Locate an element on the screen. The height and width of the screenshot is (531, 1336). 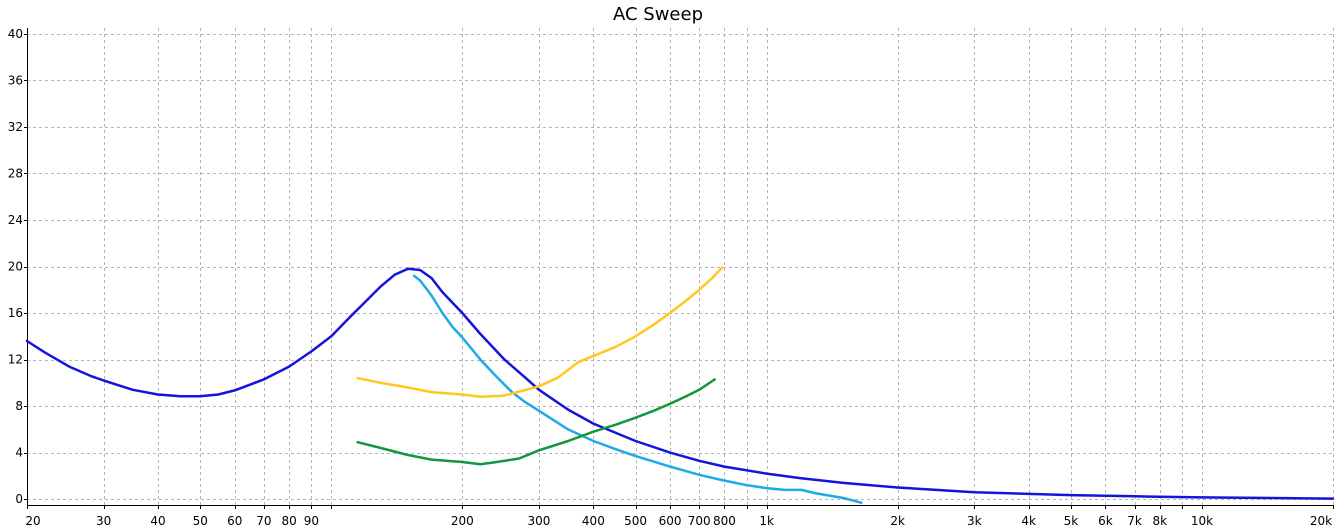
y-tick-label: 36 is located at coordinates (15, 80).